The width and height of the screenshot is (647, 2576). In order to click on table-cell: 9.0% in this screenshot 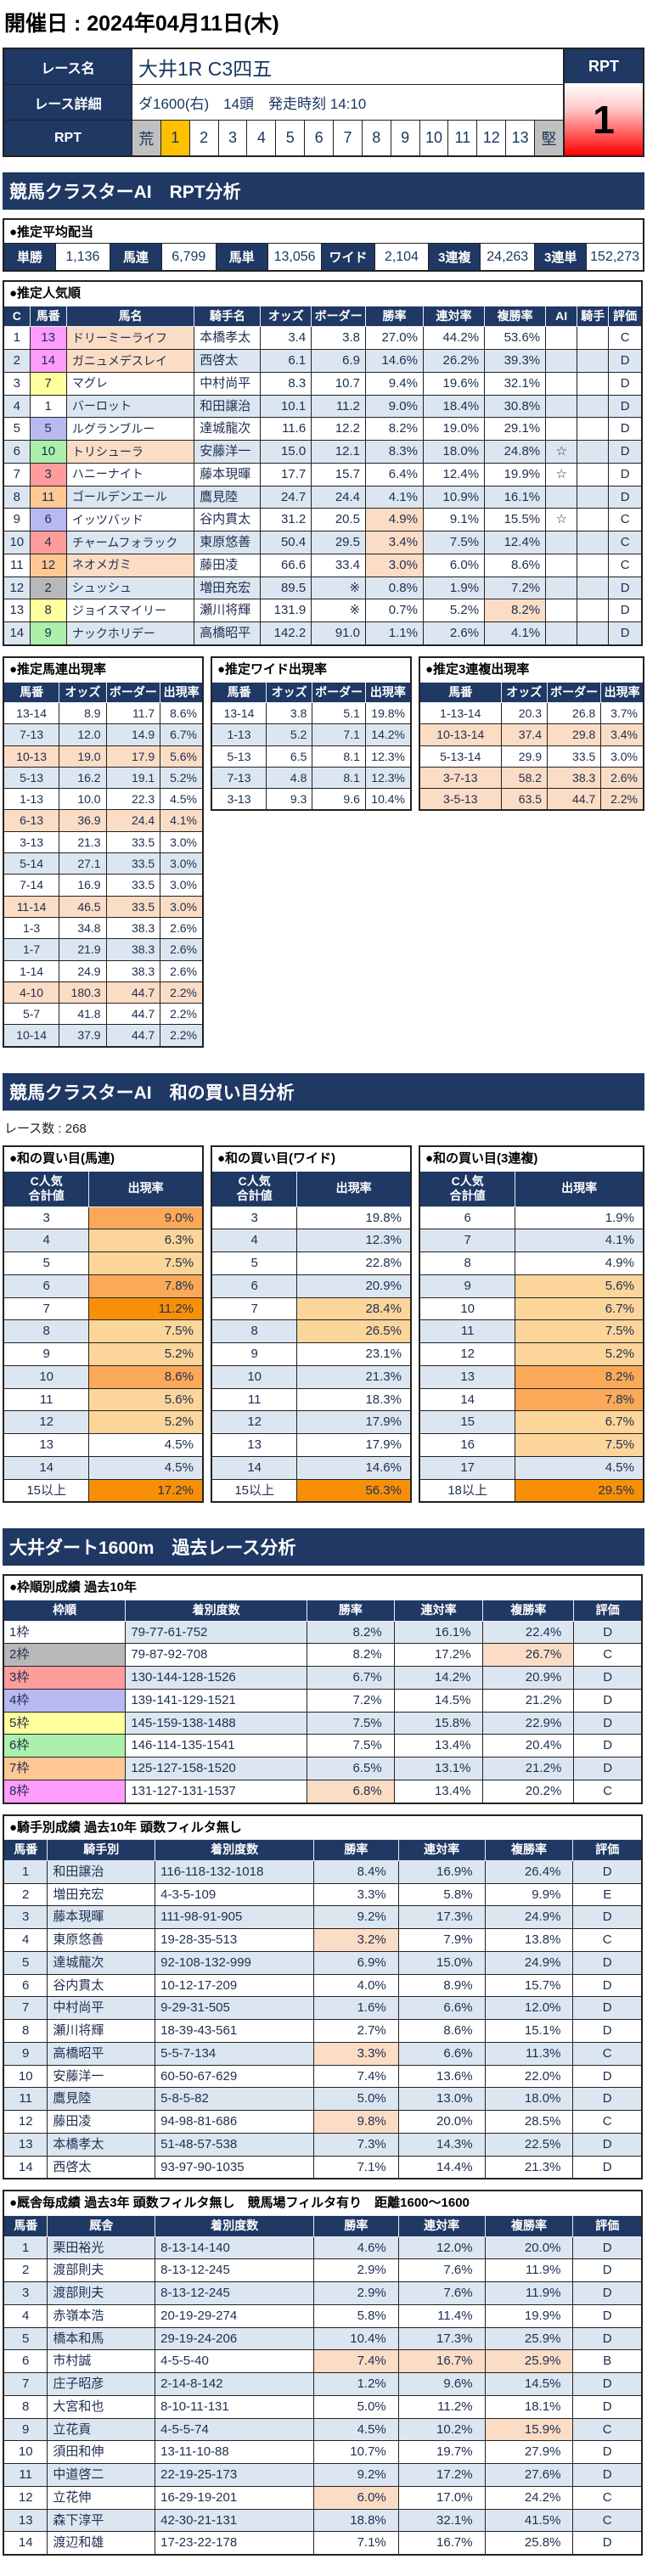, I will do `click(394, 406)`.